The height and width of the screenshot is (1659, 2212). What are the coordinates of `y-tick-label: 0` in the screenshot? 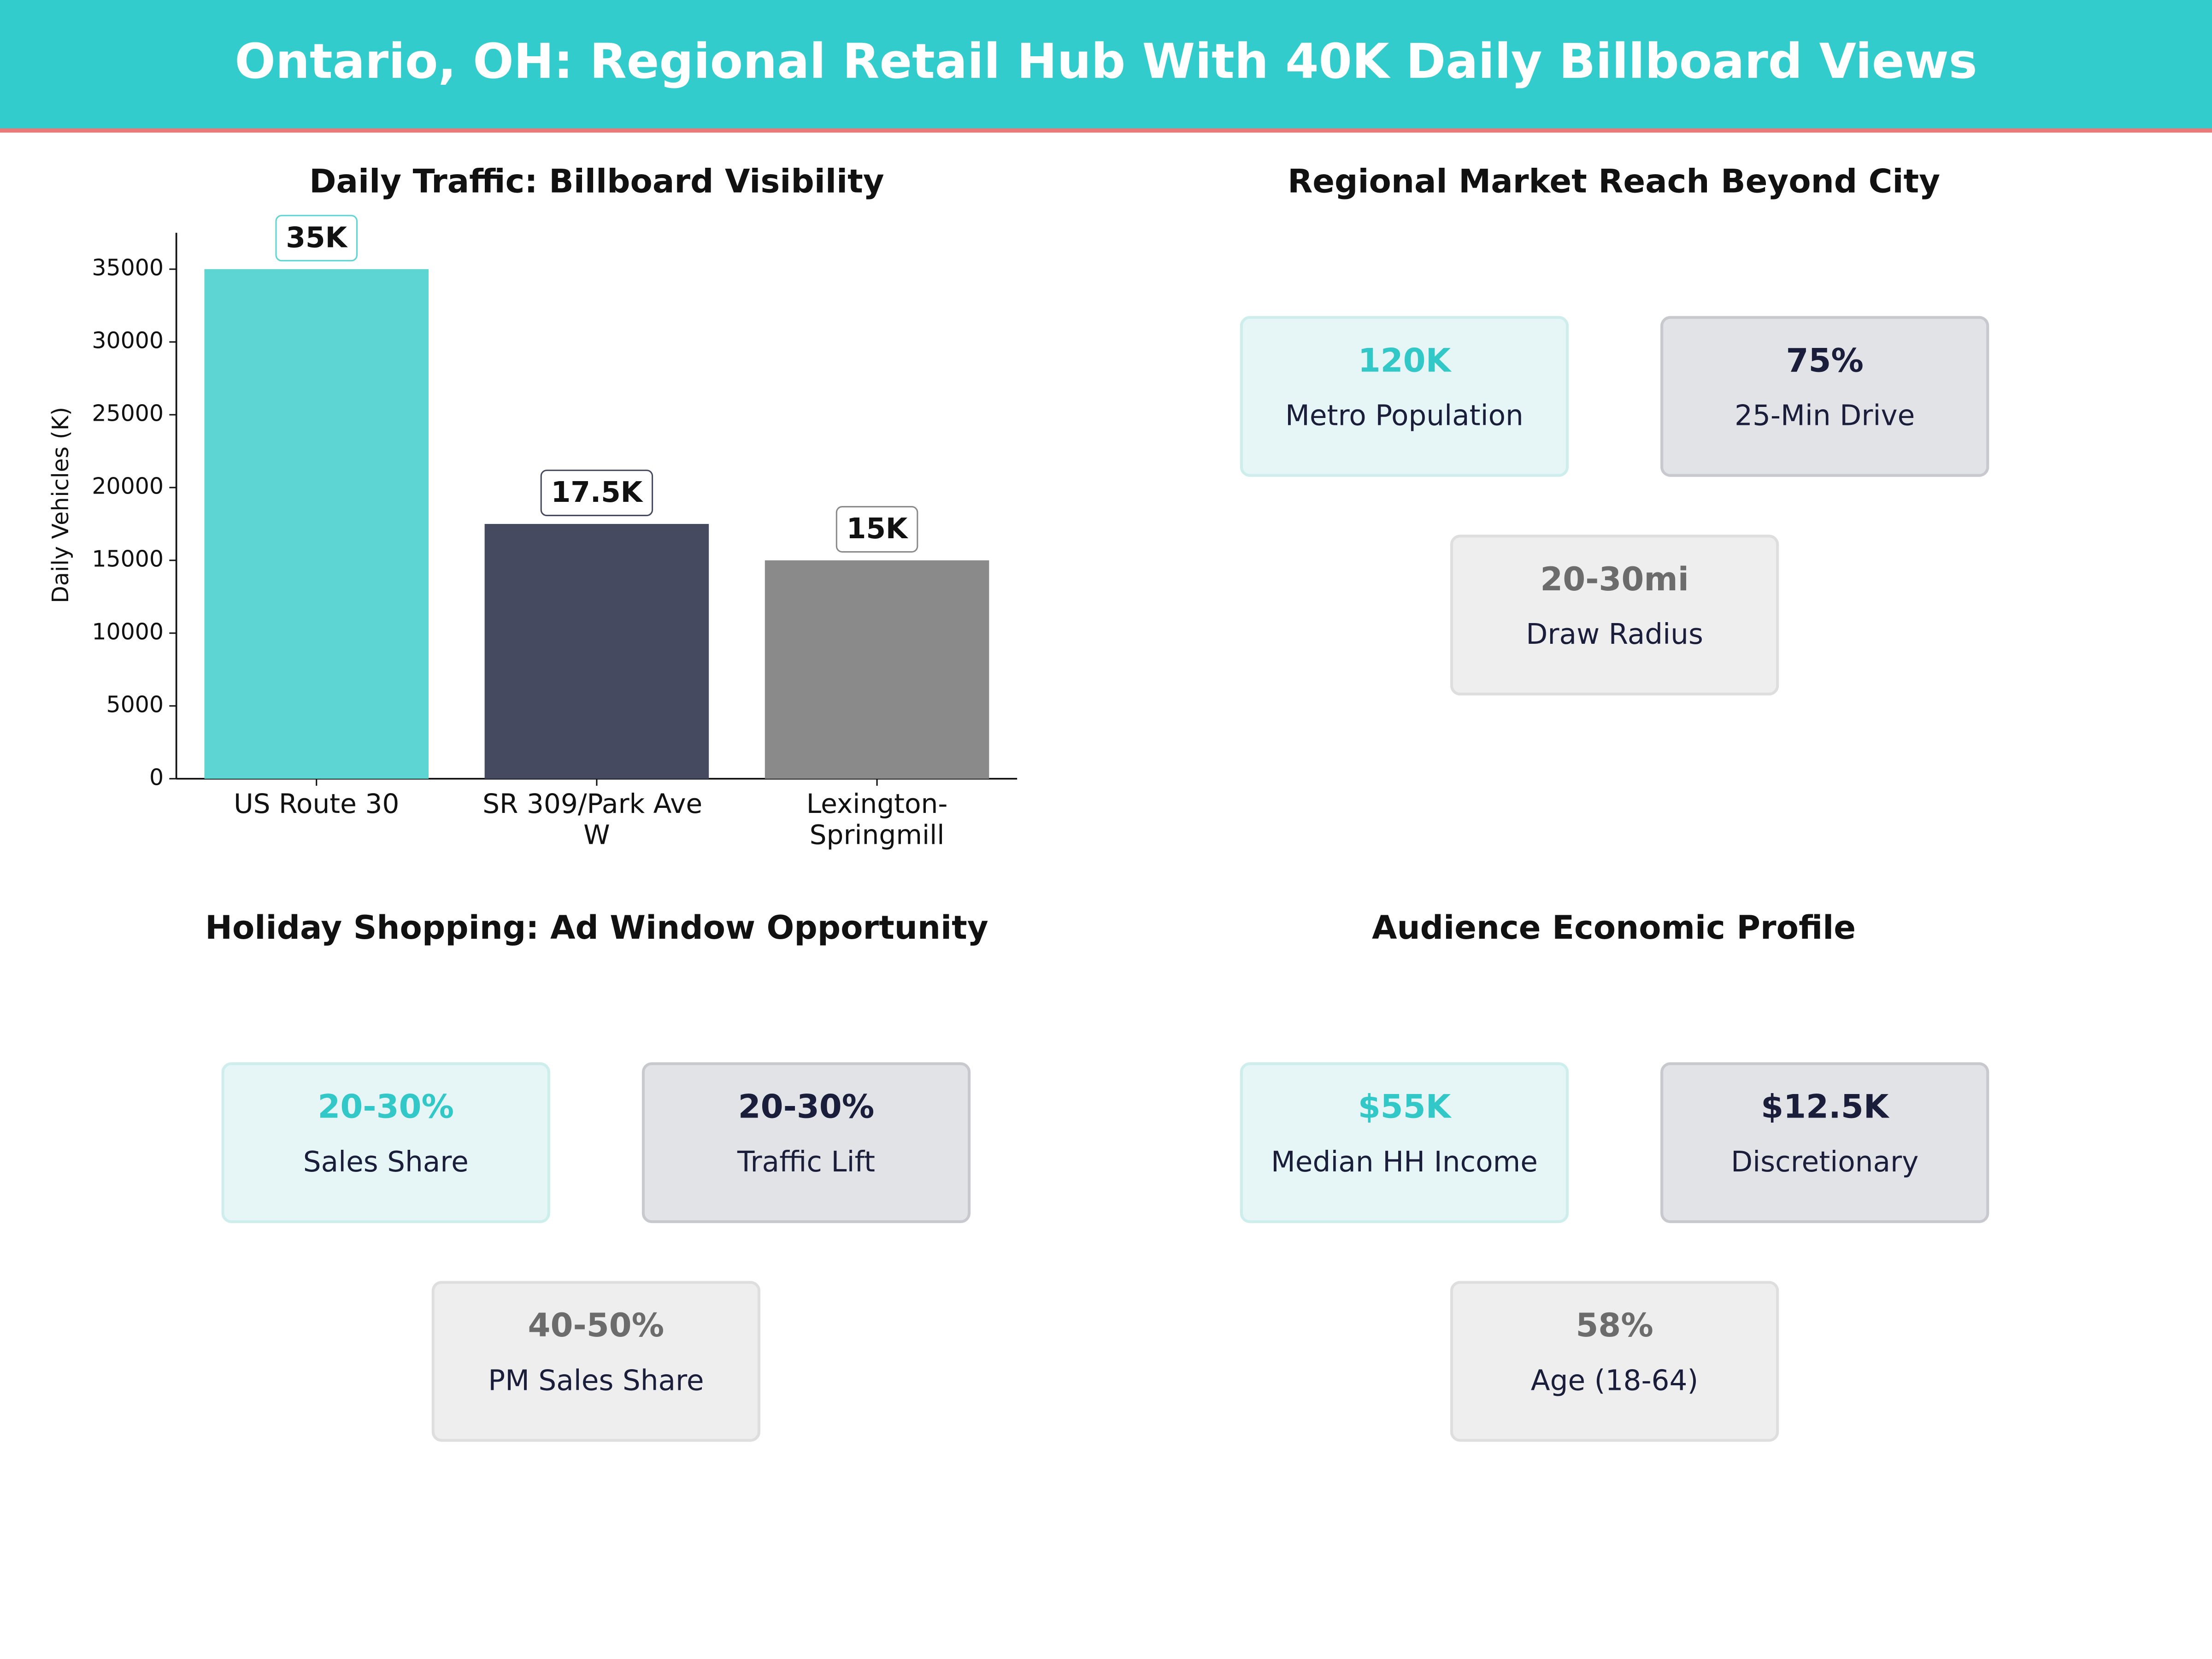 It's located at (156, 777).